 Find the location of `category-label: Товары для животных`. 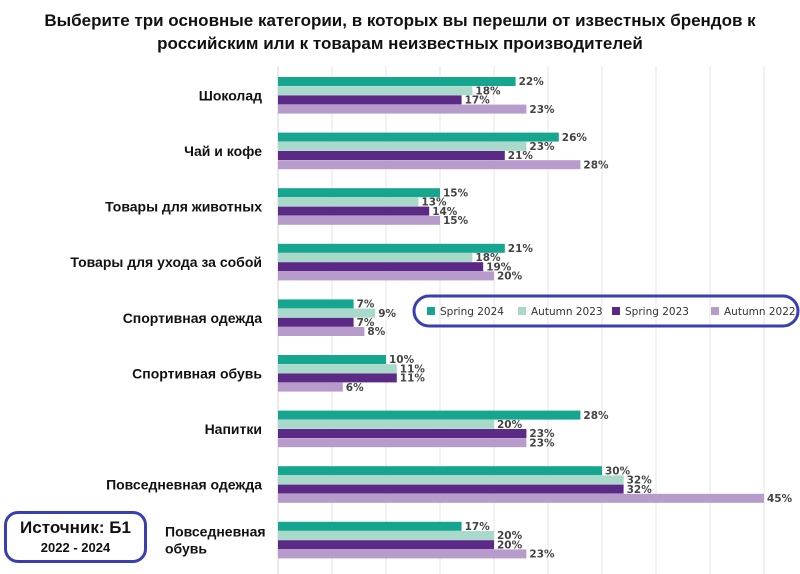

category-label: Товары для животных is located at coordinates (183, 207).